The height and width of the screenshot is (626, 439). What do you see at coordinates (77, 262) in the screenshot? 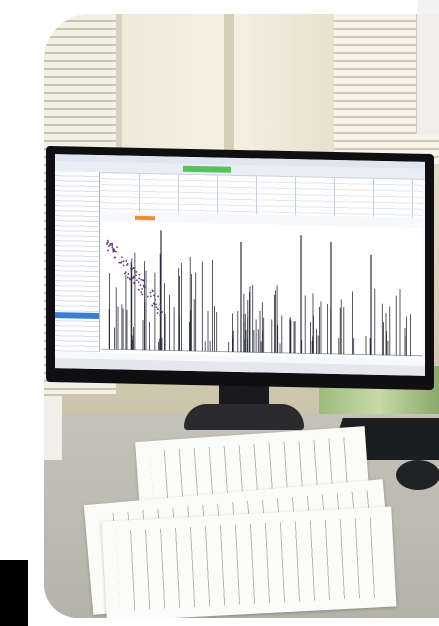
I see `app-sidebar` at bounding box center [77, 262].